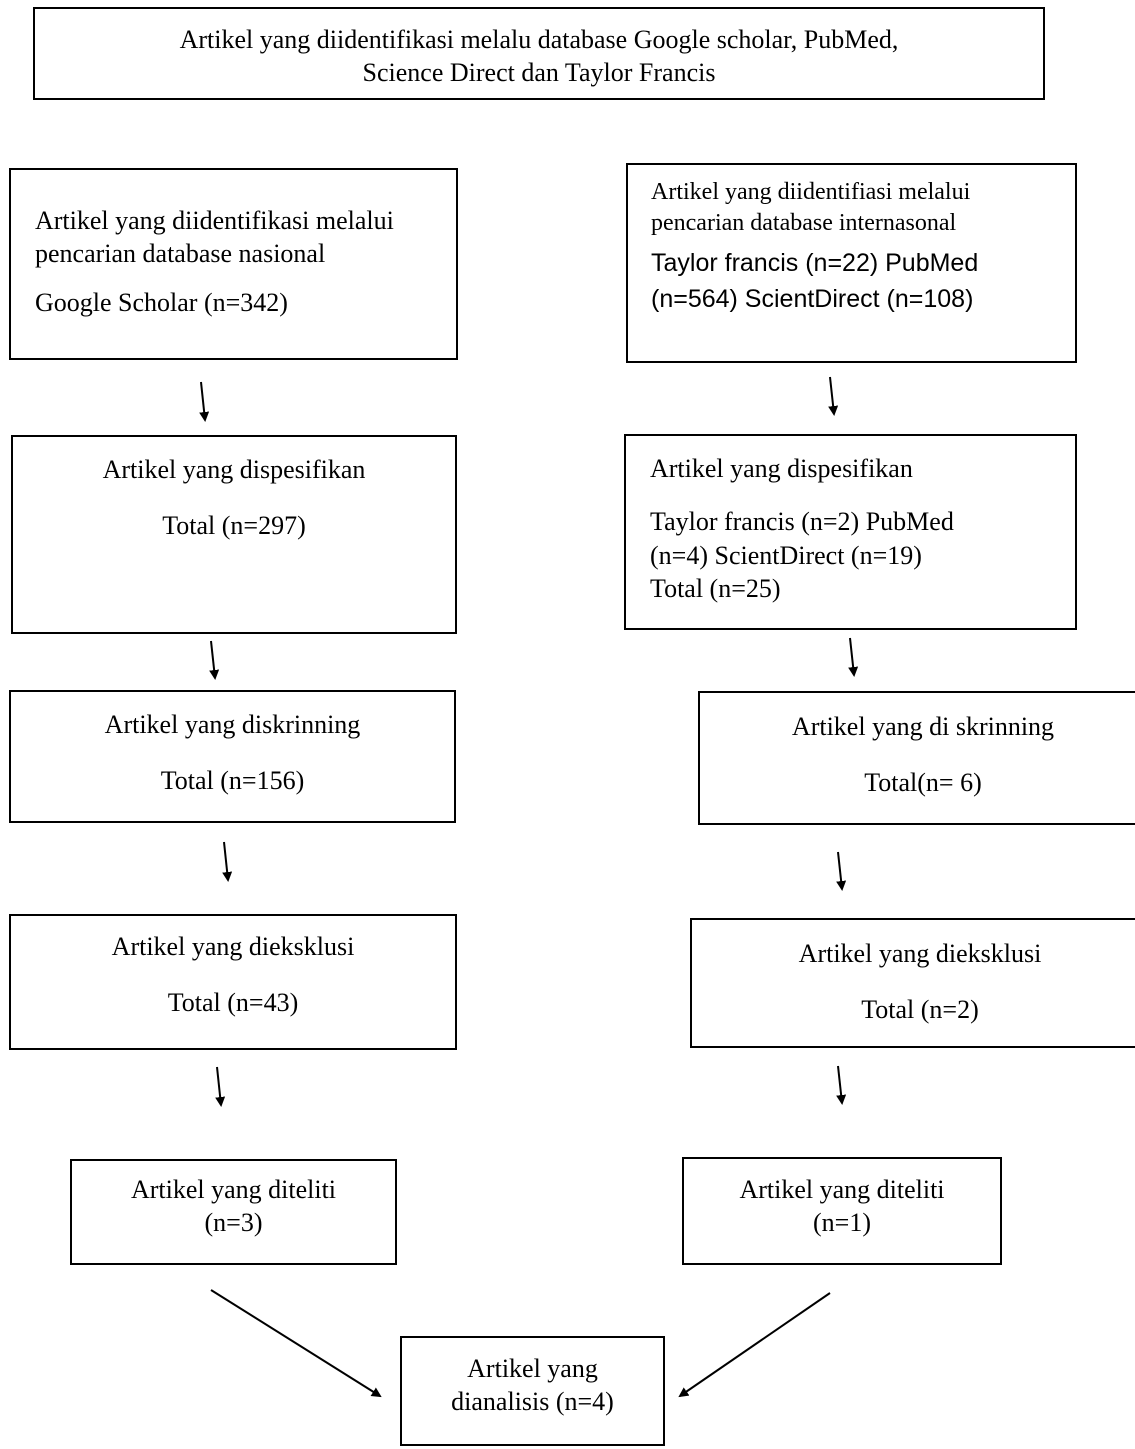 This screenshot has width=1135, height=1449. Describe the element at coordinates (296, 1343) in the screenshot. I see `arrow-left-to-final` at that location.